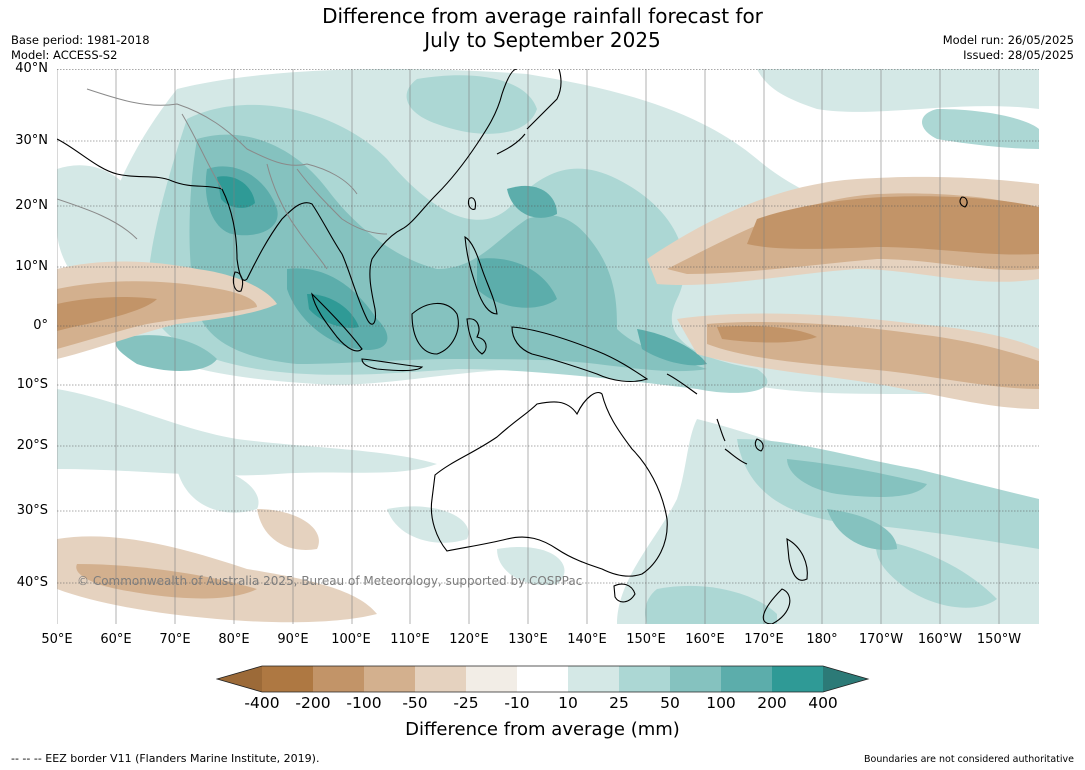 Image resolution: width=1085 pixels, height=770 pixels. I want to click on legend-tick-12: 400, so click(823, 703).